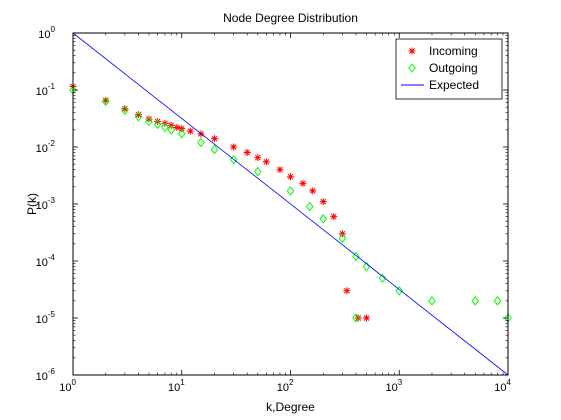 This screenshot has width=561, height=420. Describe the element at coordinates (176, 386) in the screenshot. I see `x-tick-label: 10¹` at that location.